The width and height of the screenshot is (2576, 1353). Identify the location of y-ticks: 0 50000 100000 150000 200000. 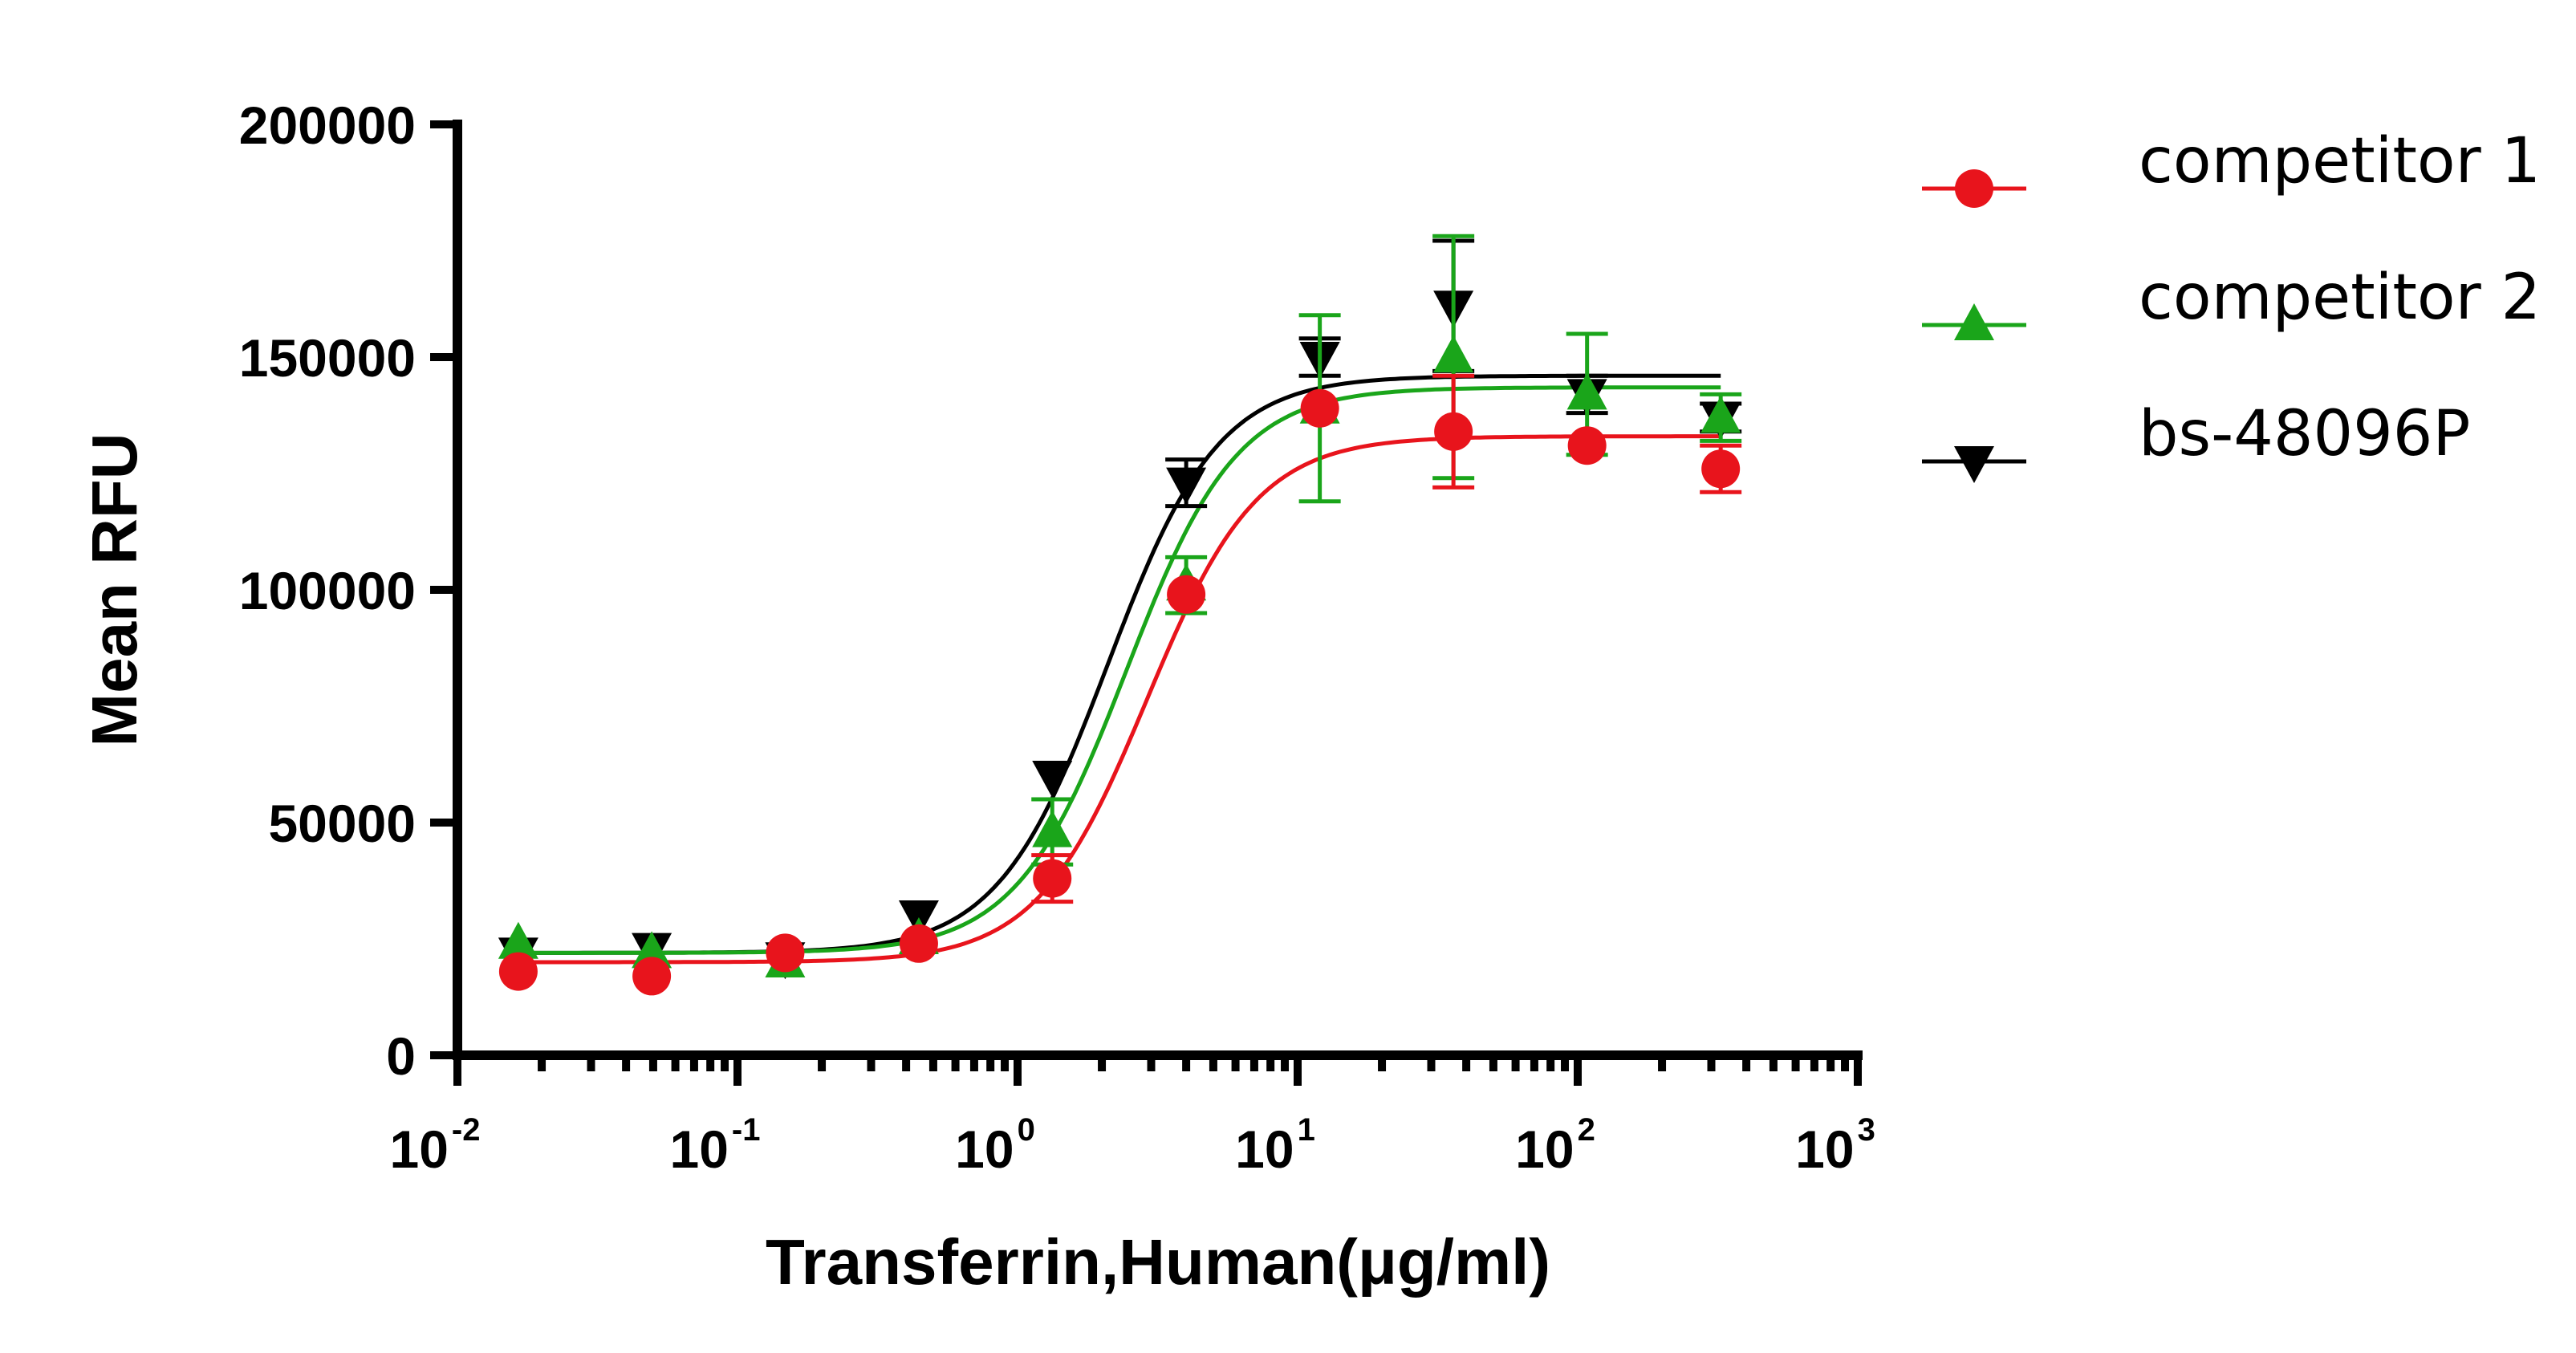
(348, 590).